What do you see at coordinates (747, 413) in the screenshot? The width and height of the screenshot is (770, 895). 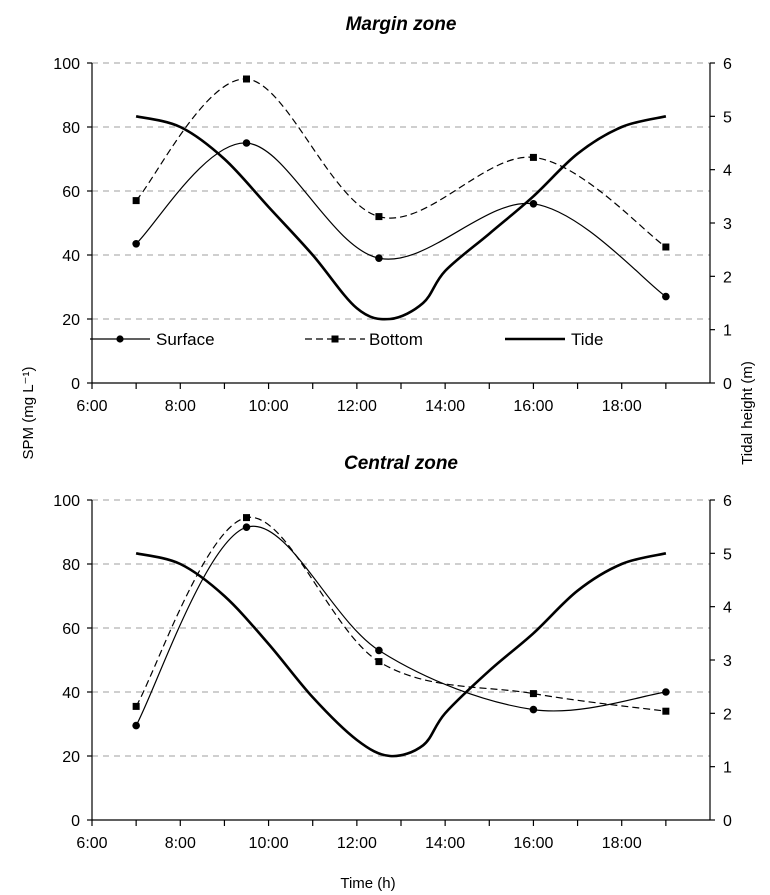 I see `y-axis-right-label: Tidal height (m)` at bounding box center [747, 413].